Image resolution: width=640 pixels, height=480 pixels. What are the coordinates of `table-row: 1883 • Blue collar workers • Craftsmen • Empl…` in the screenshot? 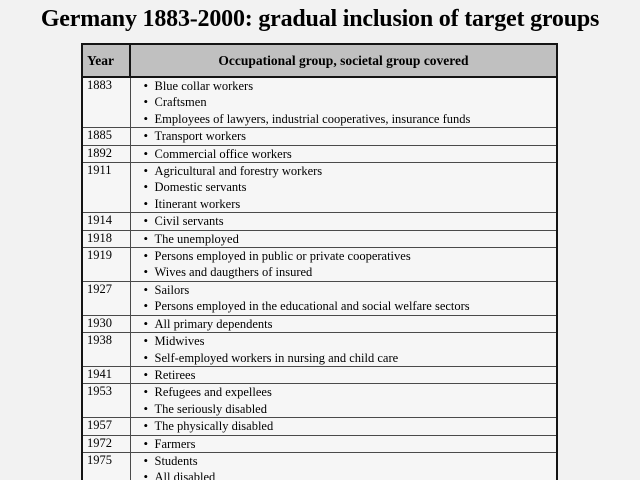 It's located at (319, 102).